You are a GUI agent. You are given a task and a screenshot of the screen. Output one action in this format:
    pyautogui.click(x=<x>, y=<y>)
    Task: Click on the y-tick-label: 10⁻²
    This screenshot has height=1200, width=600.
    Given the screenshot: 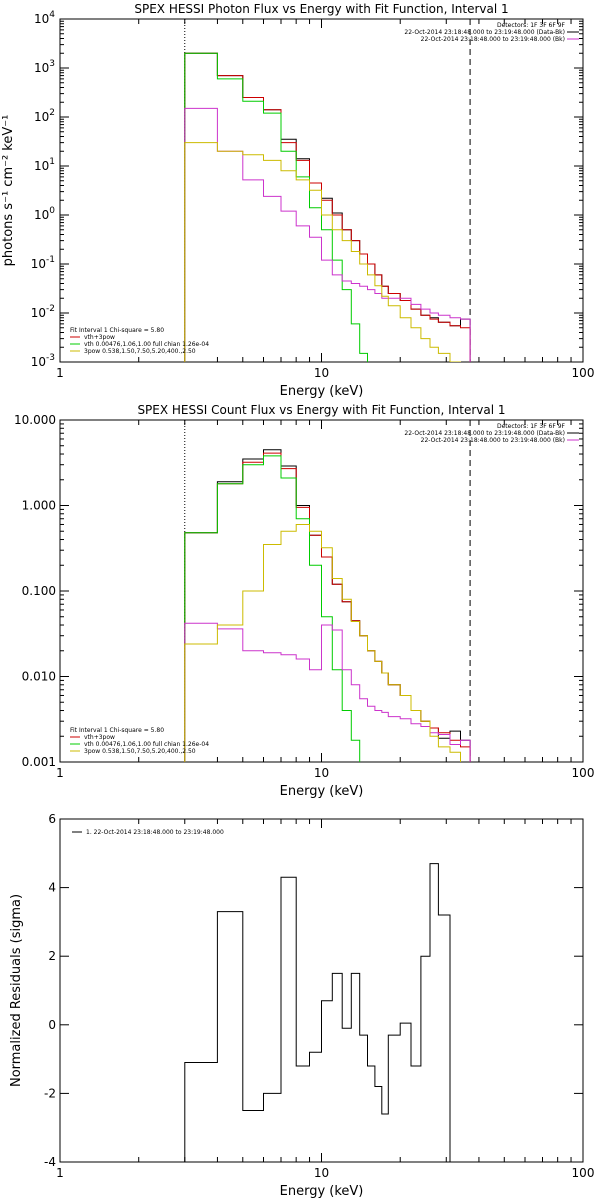 What is the action you would take?
    pyautogui.click(x=43, y=312)
    